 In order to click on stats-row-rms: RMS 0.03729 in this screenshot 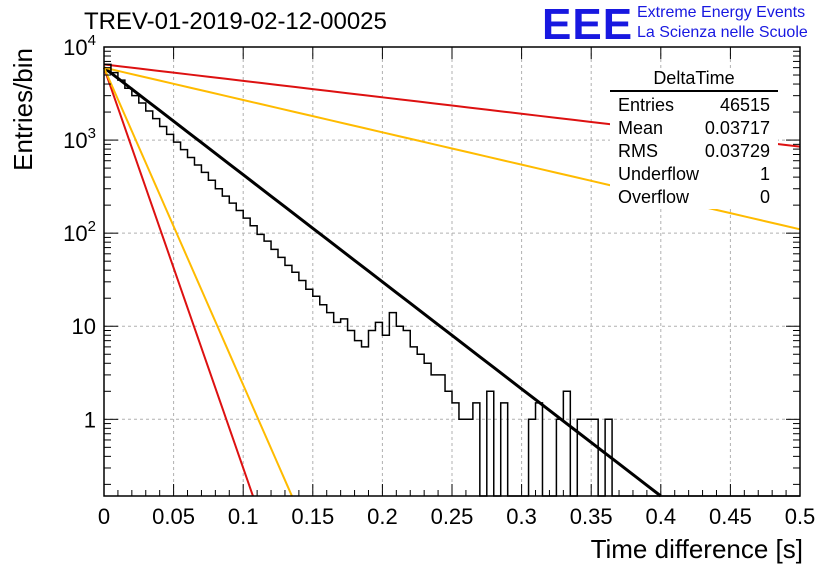, I will do `click(694, 151)`.